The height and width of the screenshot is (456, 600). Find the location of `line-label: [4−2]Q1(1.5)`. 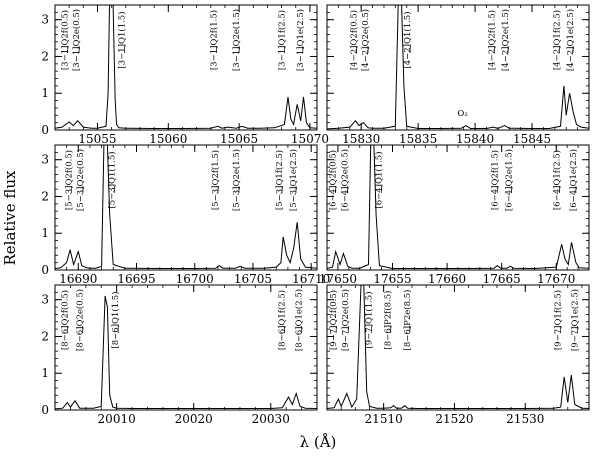

line-label: [4−2]Q1(1.5) is located at coordinates (407, 39).